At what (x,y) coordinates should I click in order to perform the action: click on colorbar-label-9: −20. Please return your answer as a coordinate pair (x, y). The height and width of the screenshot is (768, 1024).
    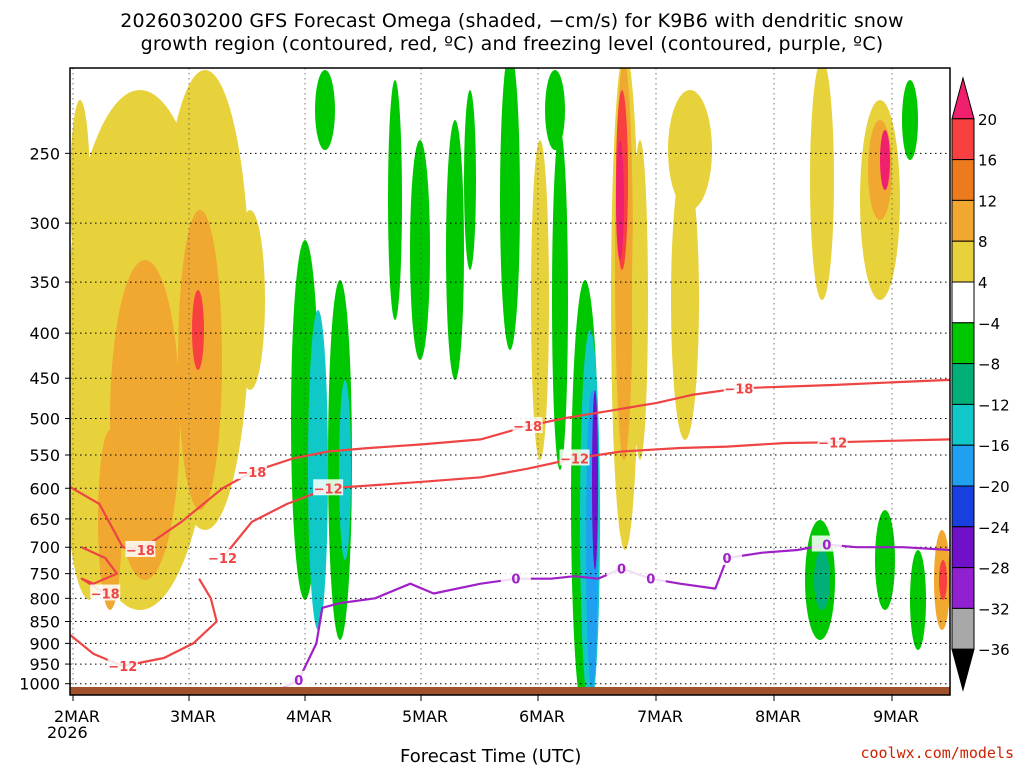
    Looking at the image, I should click on (994, 487).